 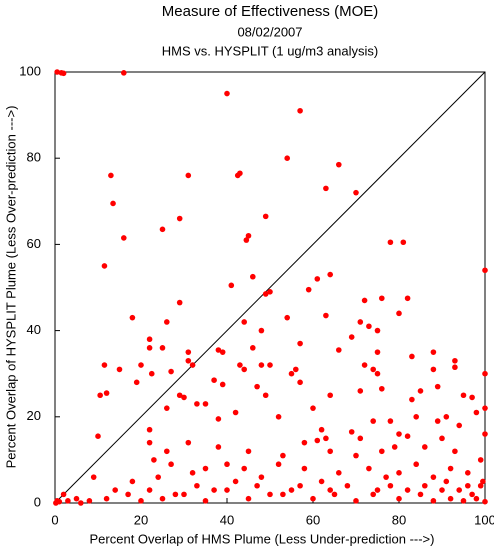 What do you see at coordinates (227, 519) in the screenshot?
I see `x-tick-label: 40` at bounding box center [227, 519].